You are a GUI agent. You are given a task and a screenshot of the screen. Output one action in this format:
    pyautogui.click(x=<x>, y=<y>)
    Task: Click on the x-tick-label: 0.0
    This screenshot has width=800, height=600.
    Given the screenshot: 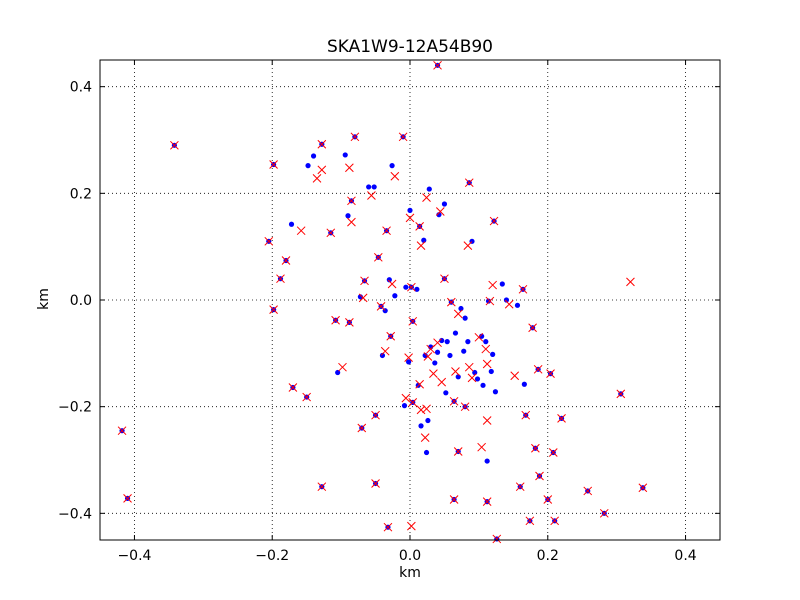 What is the action you would take?
    pyautogui.click(x=410, y=556)
    